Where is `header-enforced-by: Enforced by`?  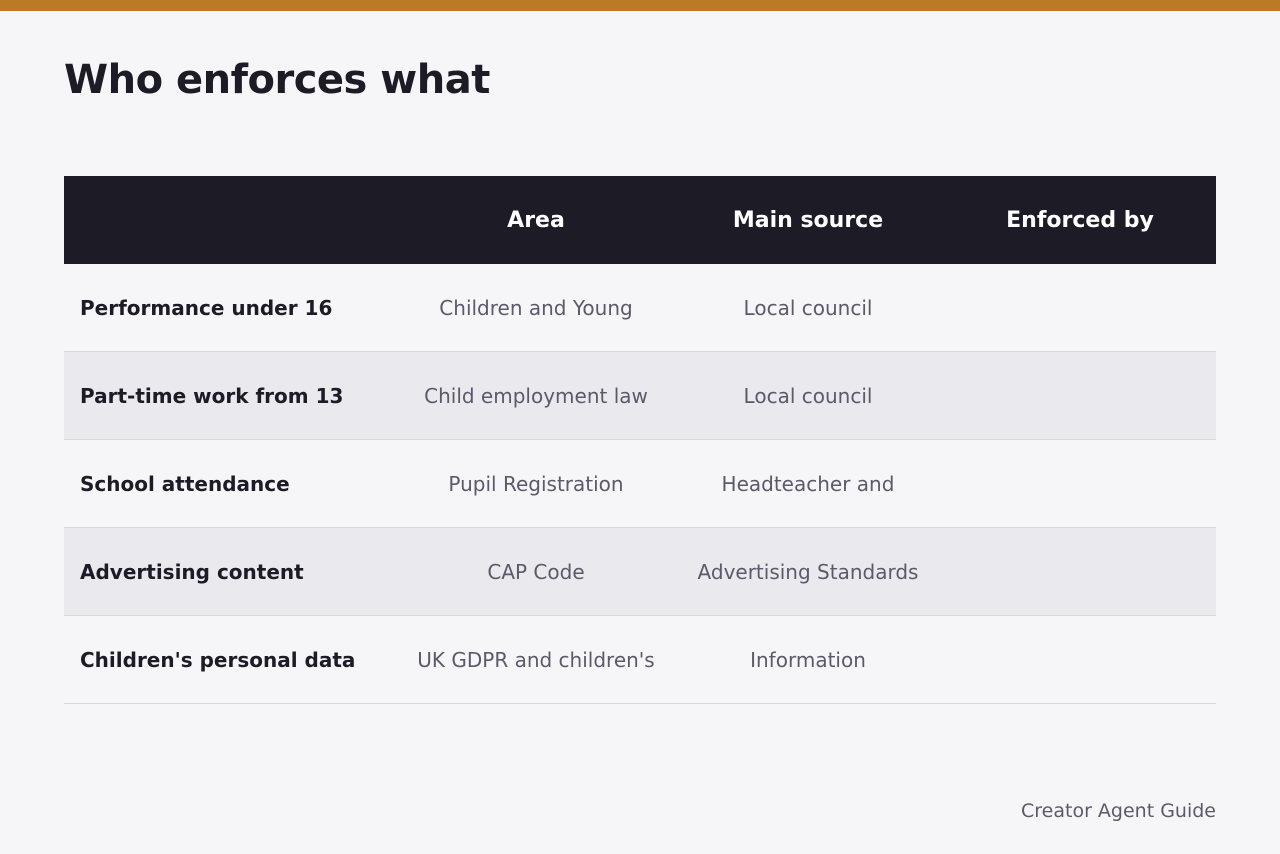
header-enforced-by: Enforced by is located at coordinates (1080, 220).